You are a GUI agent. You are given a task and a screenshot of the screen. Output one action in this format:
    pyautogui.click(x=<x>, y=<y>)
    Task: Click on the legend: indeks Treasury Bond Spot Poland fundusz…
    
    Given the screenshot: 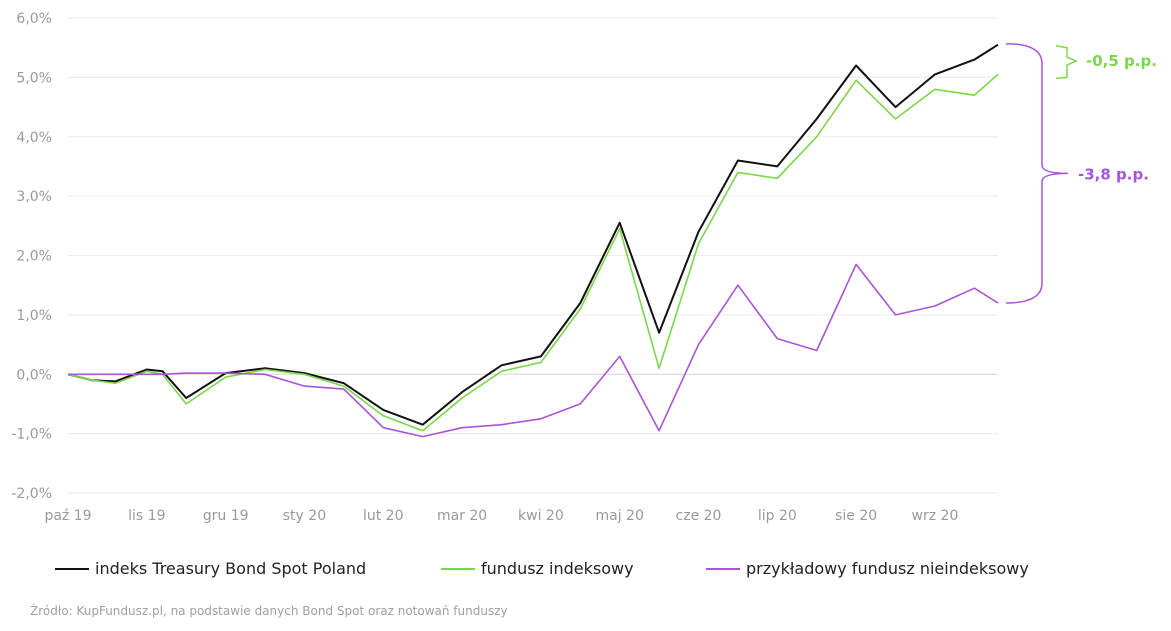 What is the action you would take?
    pyautogui.click(x=585, y=571)
    